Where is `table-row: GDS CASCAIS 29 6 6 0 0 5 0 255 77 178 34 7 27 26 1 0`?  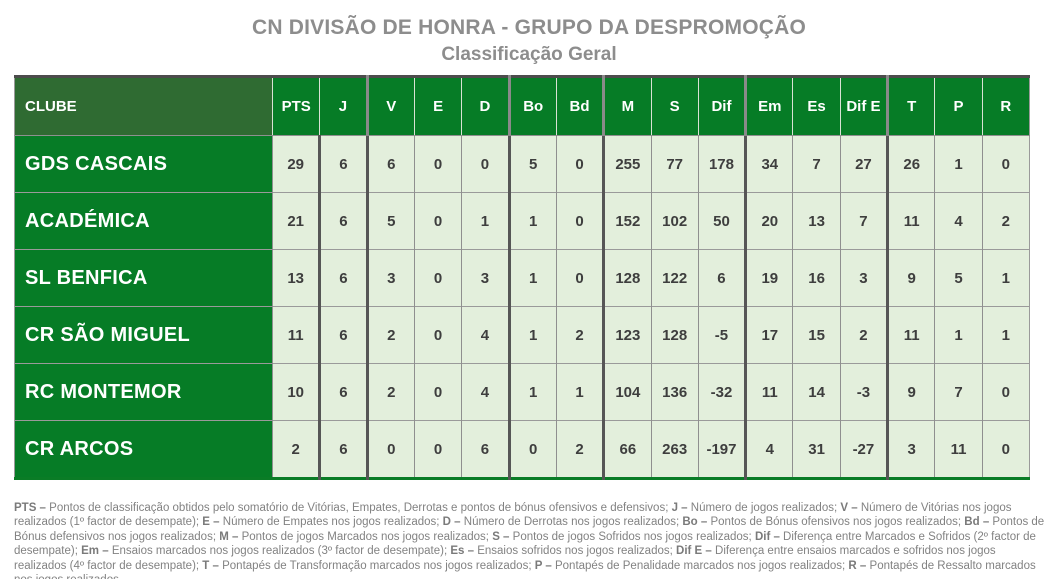 table-row: GDS CASCAIS 29 6 6 0 0 5 0 255 77 178 34 7 27 26 1 0 is located at coordinates (522, 164).